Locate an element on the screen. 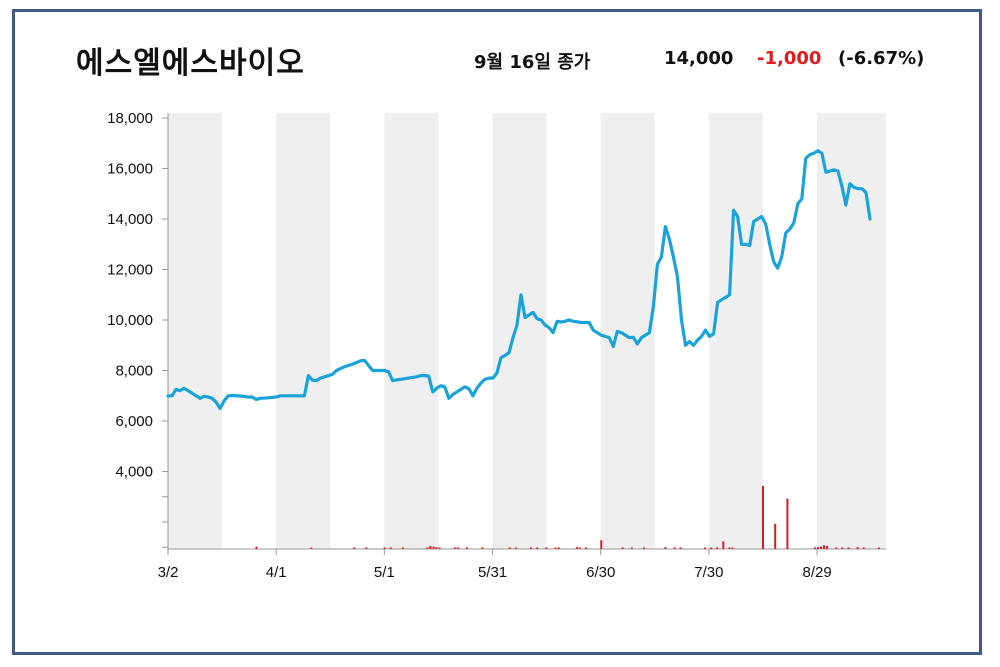  y-tick-label: 6,000 is located at coordinates (134, 421).